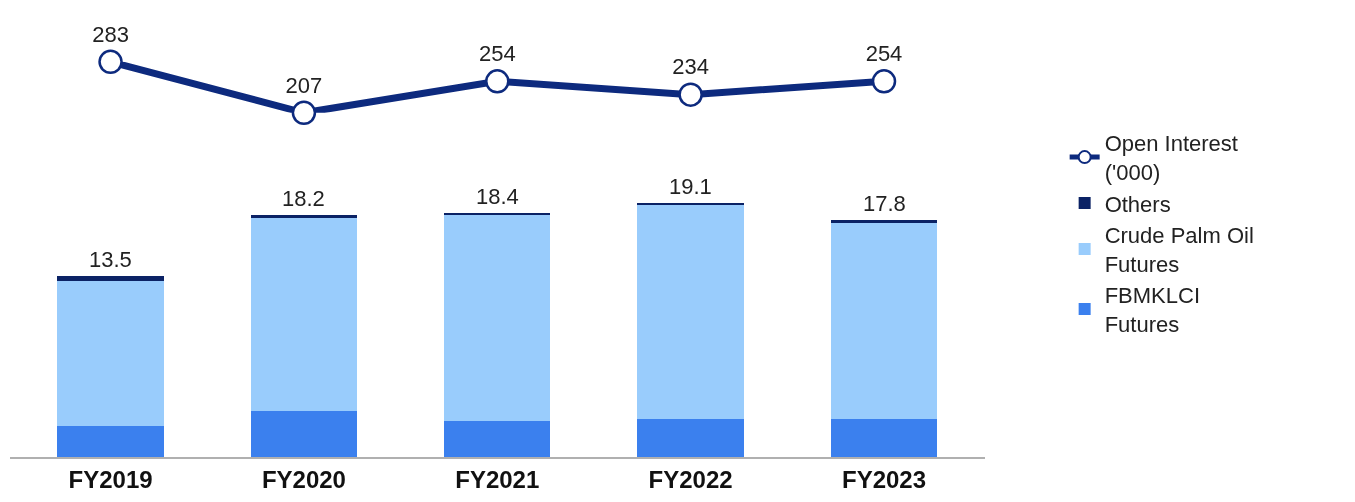  Describe the element at coordinates (303, 479) in the screenshot. I see `x-tick-label: FY2020` at that location.